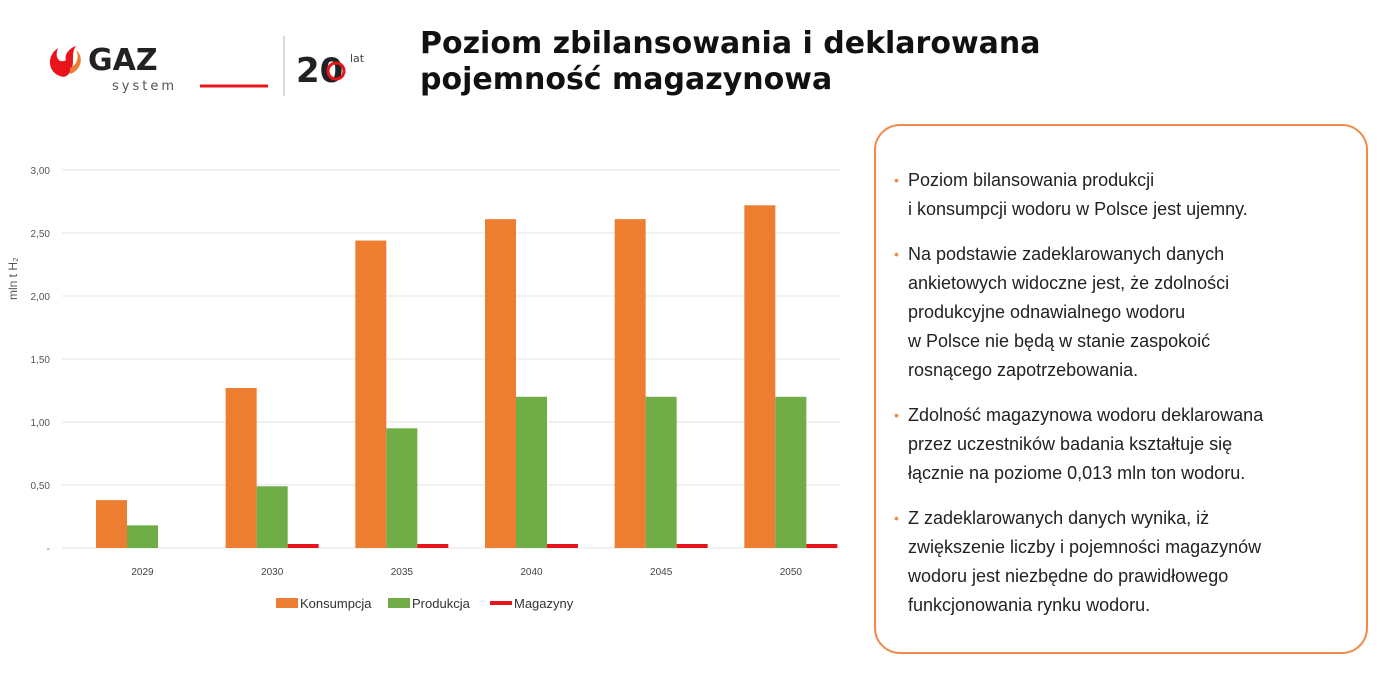  Describe the element at coordinates (441, 603) in the screenshot. I see `legend-label: Produkcja` at that location.